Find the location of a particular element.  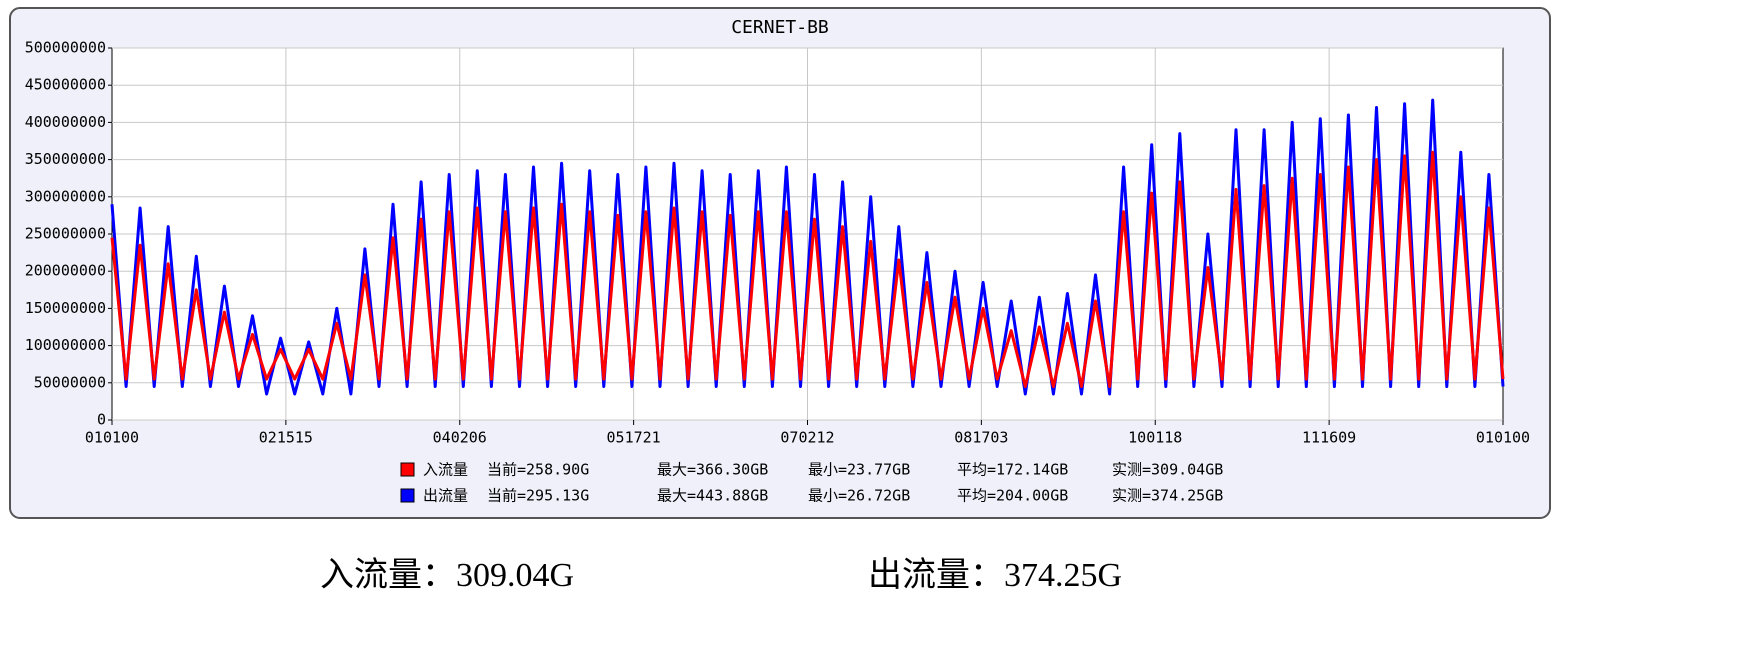

y-tick-label: 450000000 is located at coordinates (65, 85).